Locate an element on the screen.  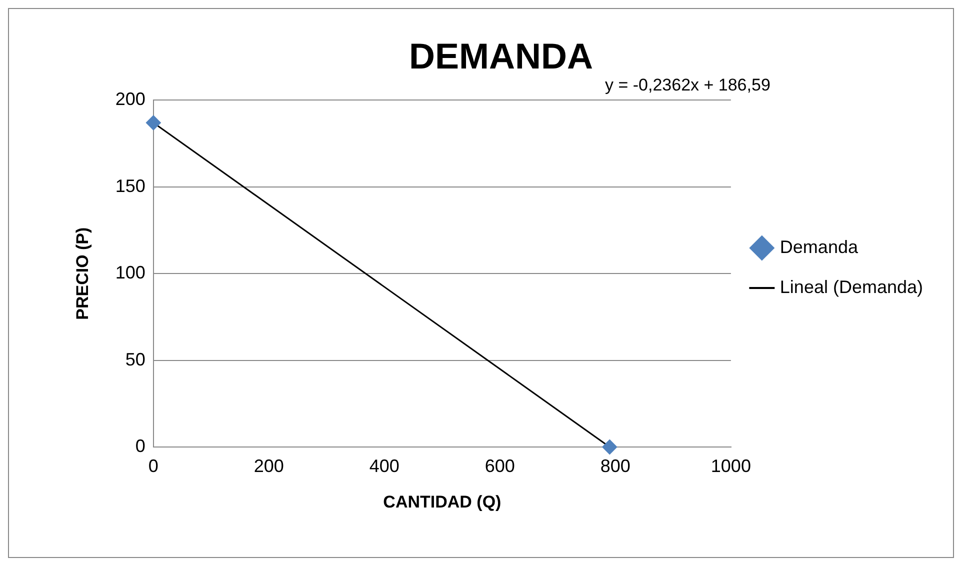
y-tick-label: 150 is located at coordinates (130, 186).